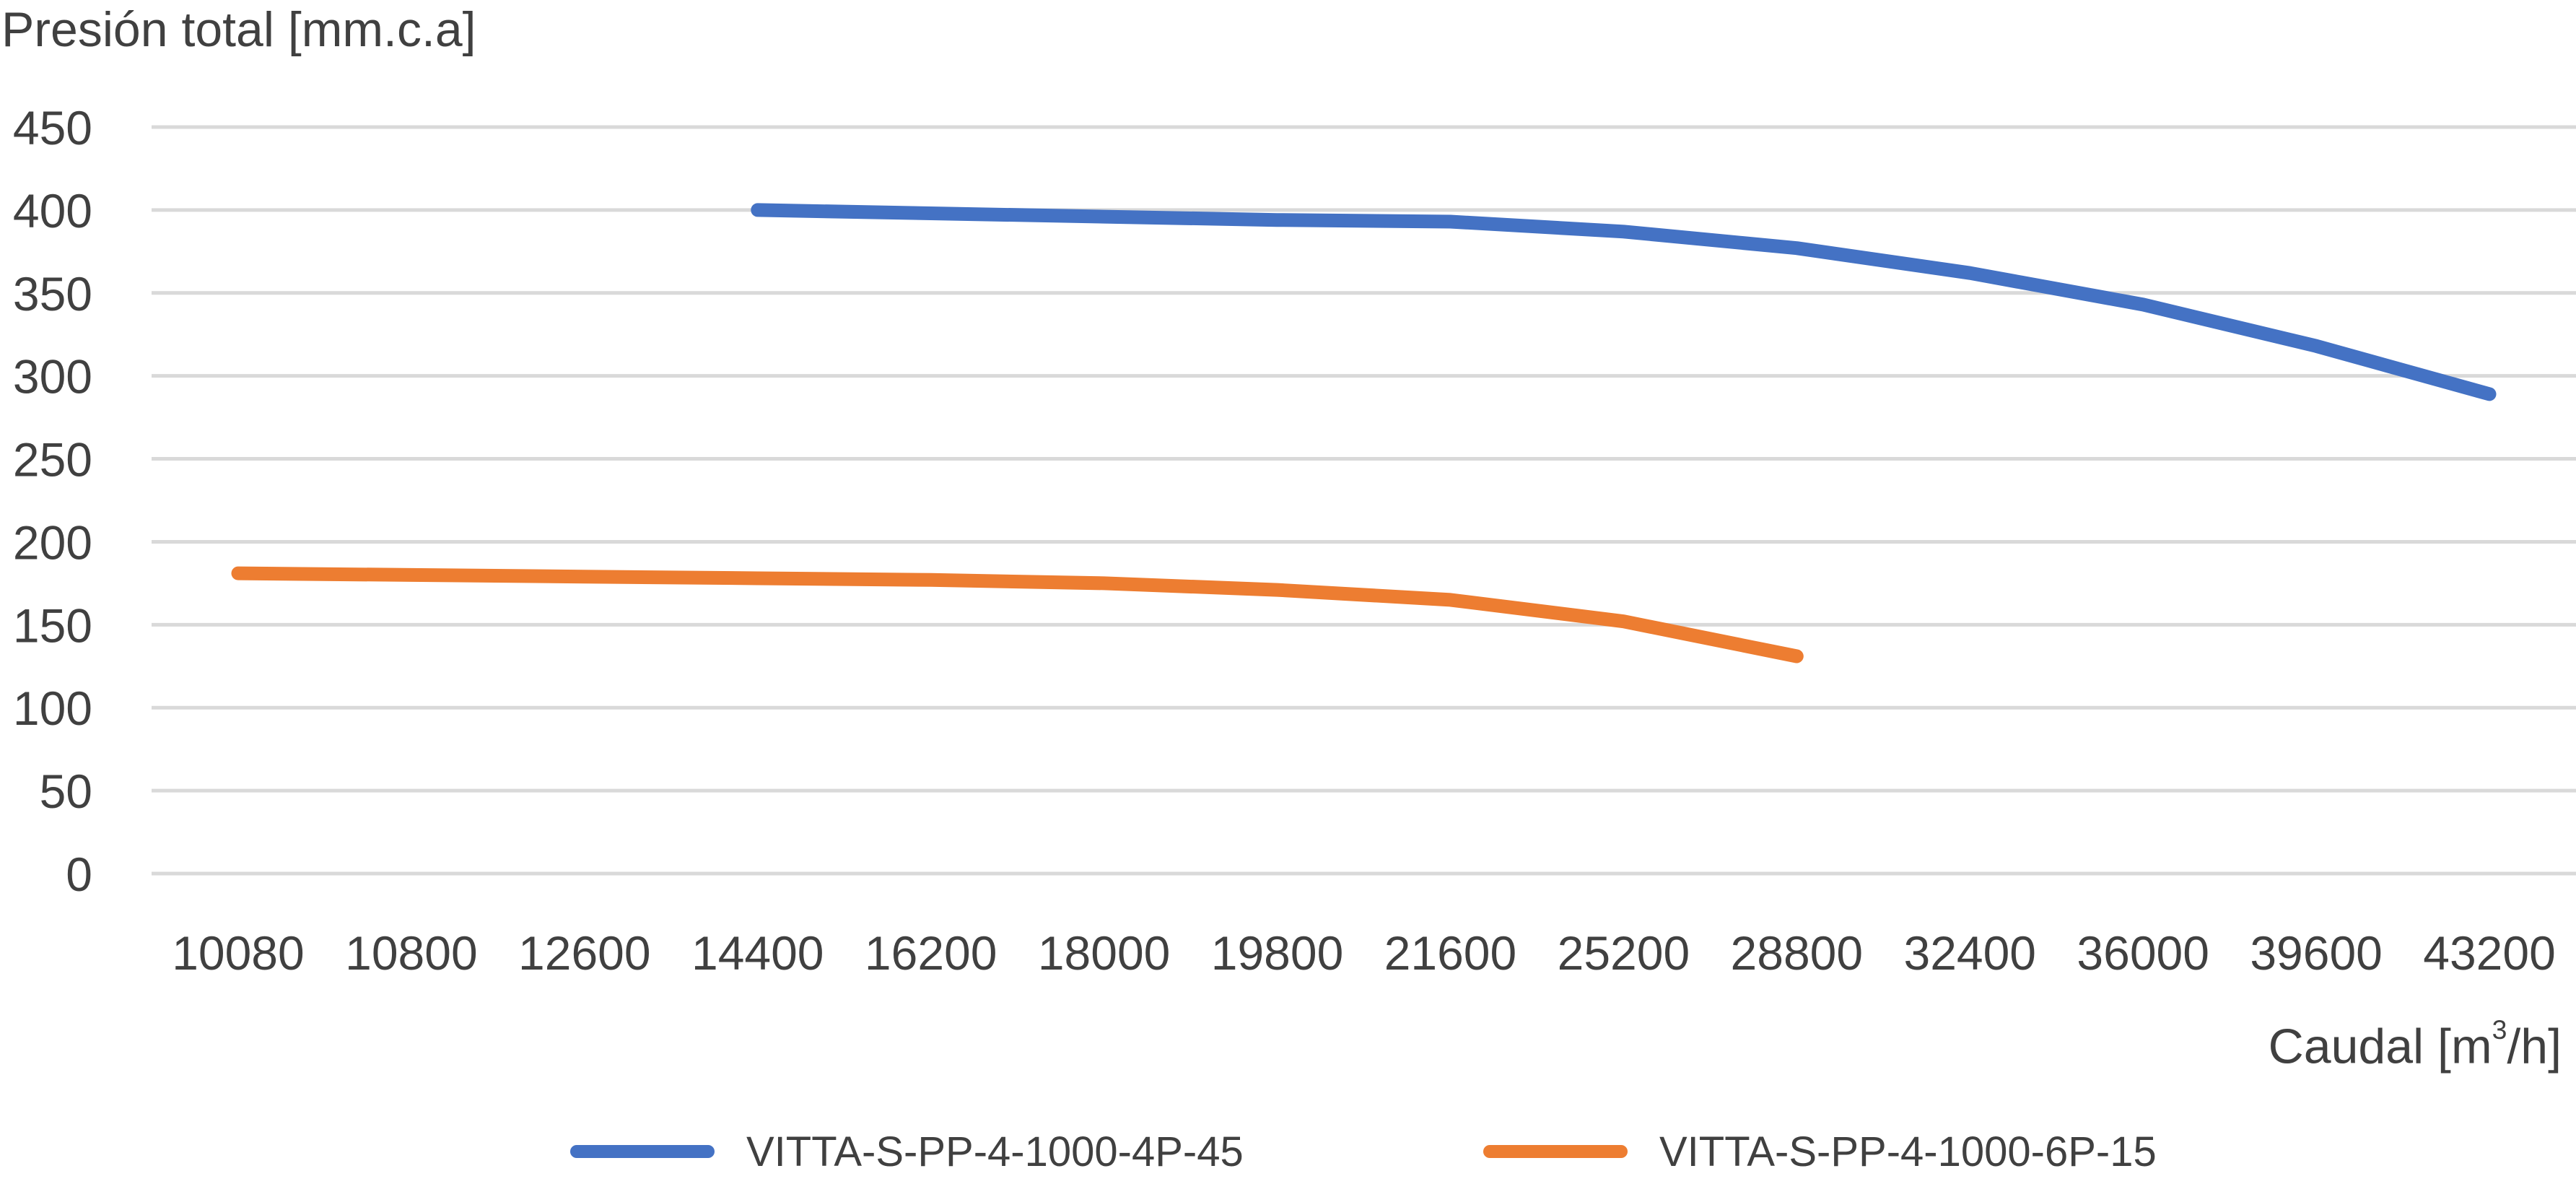 This screenshot has height=1184, width=2576. What do you see at coordinates (931, 953) in the screenshot?
I see `x-tick-label-16200: 16200` at bounding box center [931, 953].